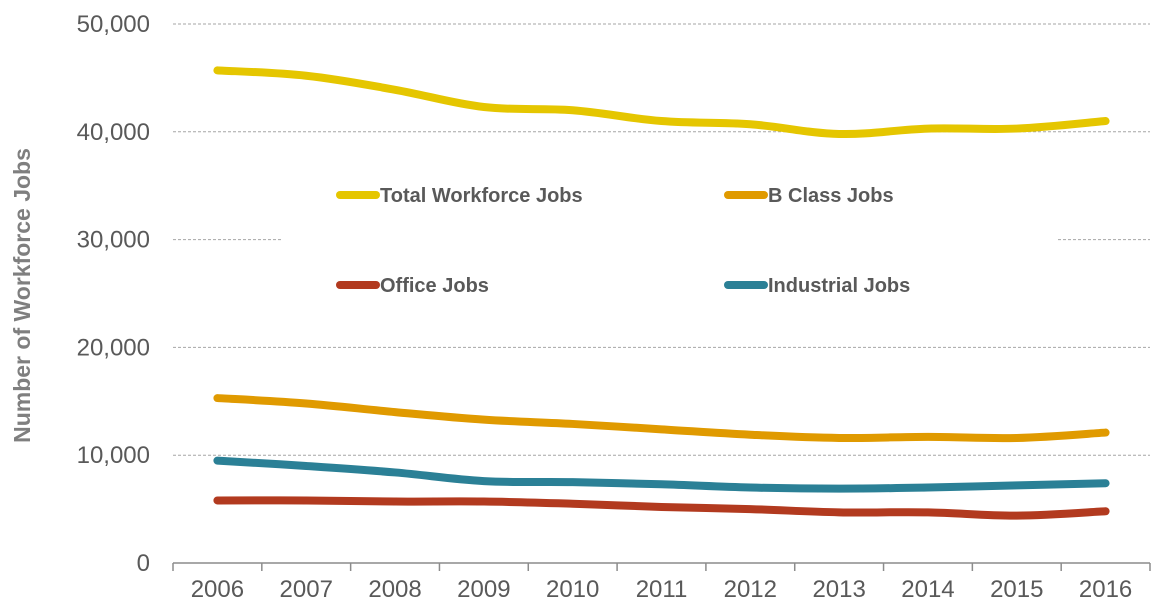 The image size is (1154, 605). What do you see at coordinates (217, 589) in the screenshot?
I see `x-tick-label: 2006` at bounding box center [217, 589].